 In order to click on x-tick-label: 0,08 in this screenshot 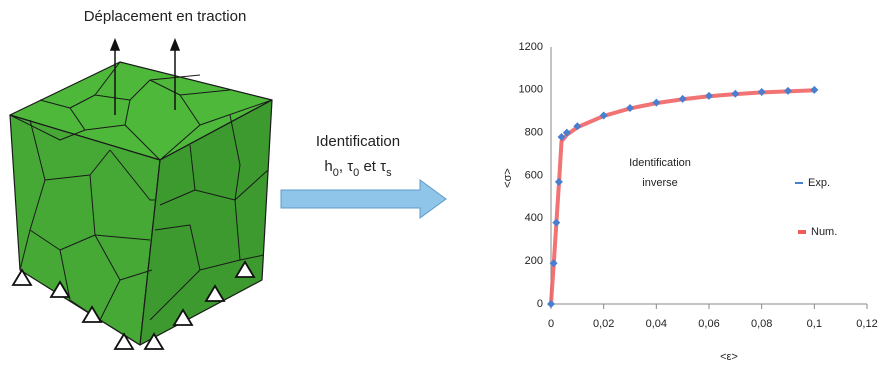, I will do `click(761, 324)`.